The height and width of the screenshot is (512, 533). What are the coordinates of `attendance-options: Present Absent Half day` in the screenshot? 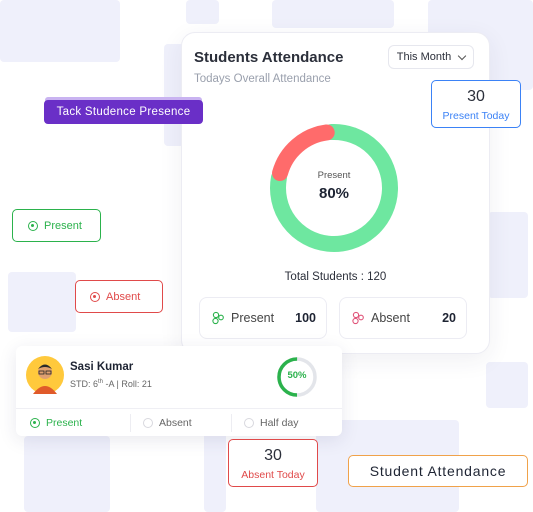 It's located at (179, 422).